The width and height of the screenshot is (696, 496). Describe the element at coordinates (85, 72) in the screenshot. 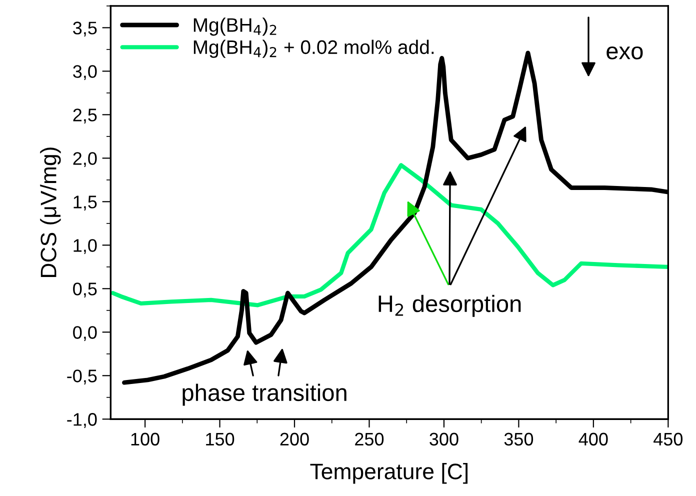

I see `y-tick-label: 3,0` at that location.